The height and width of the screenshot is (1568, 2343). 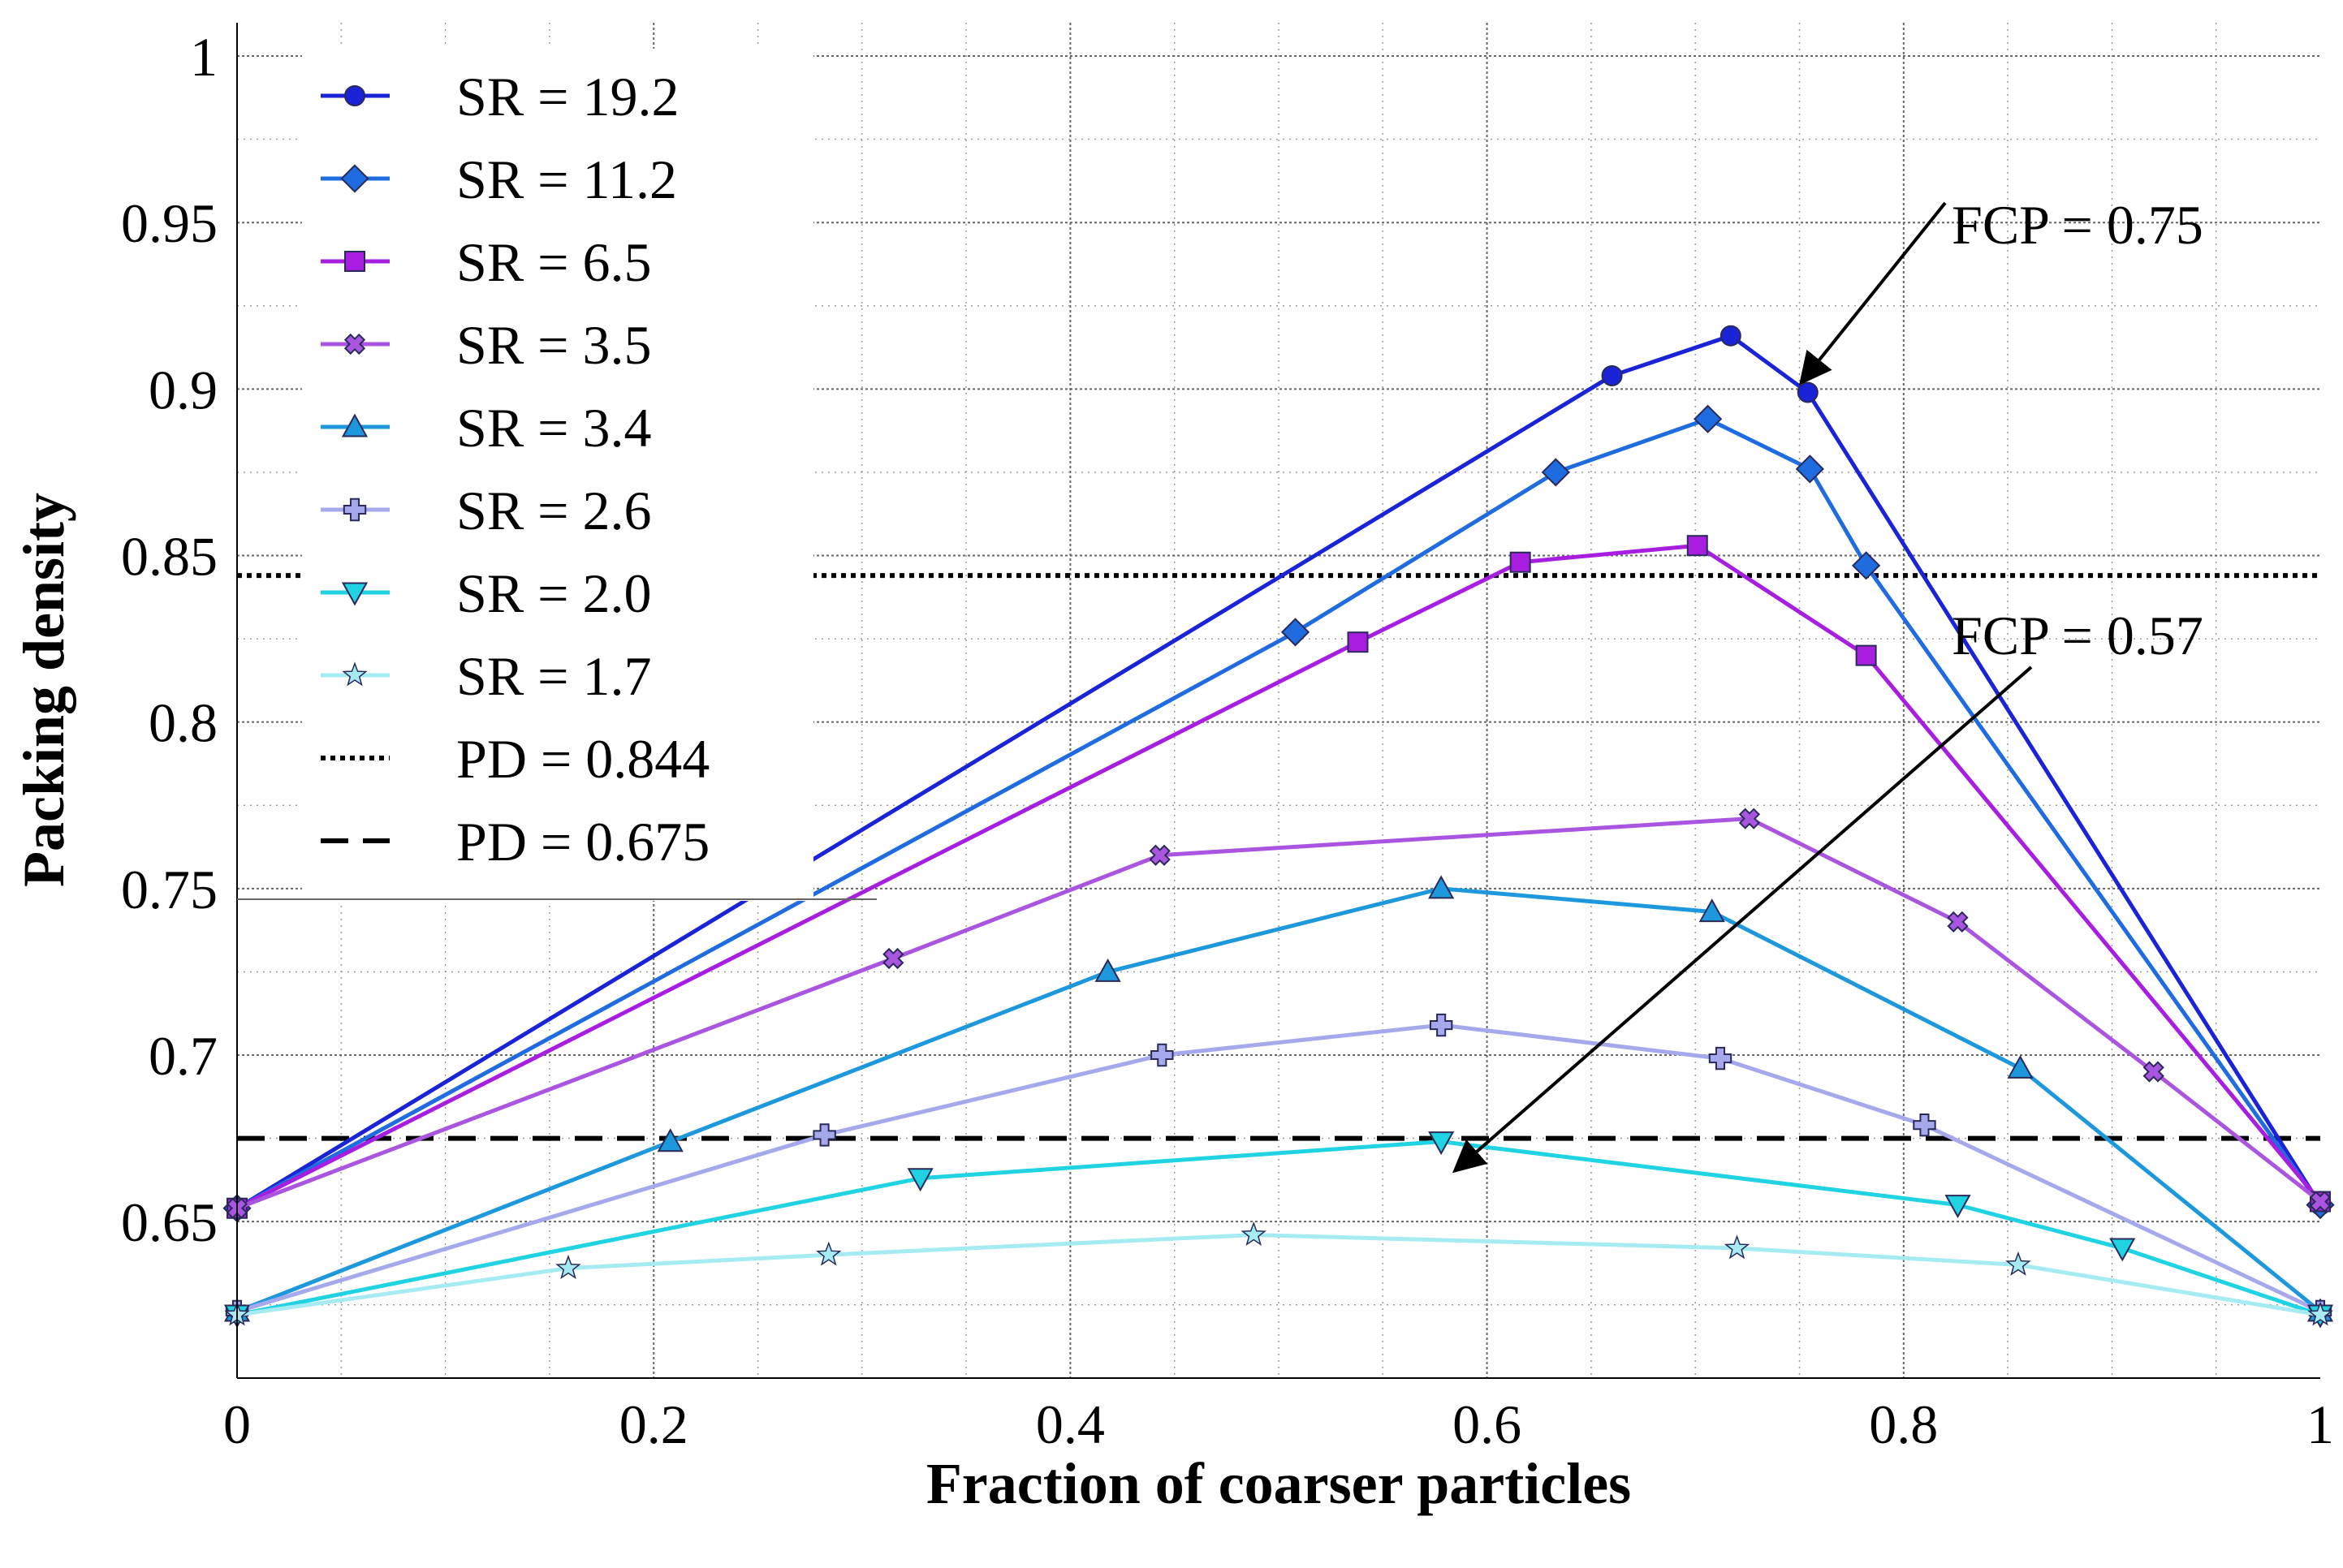 I want to click on y-axis-label: Packing density, so click(x=43, y=690).